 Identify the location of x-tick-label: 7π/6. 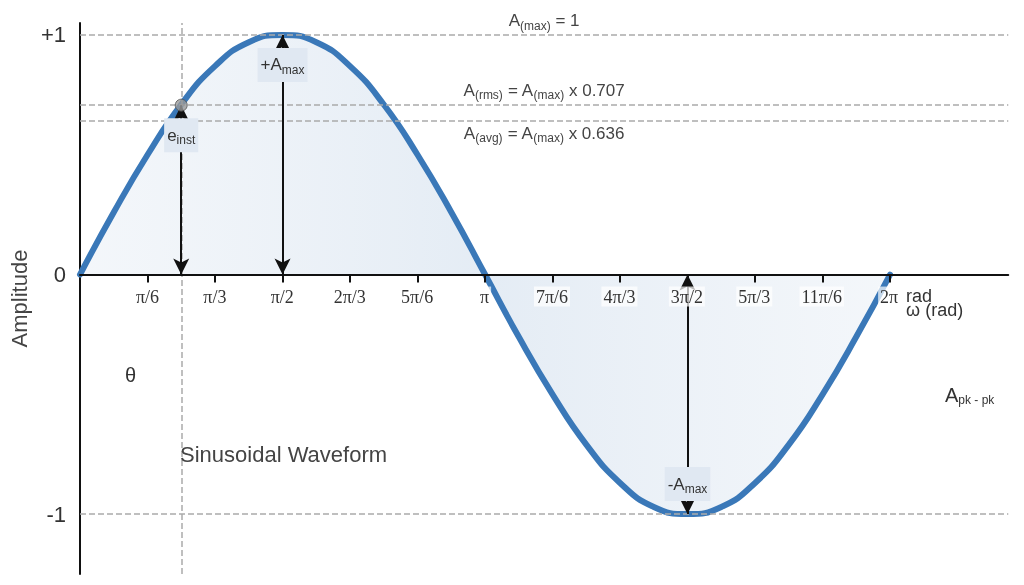
(552, 296).